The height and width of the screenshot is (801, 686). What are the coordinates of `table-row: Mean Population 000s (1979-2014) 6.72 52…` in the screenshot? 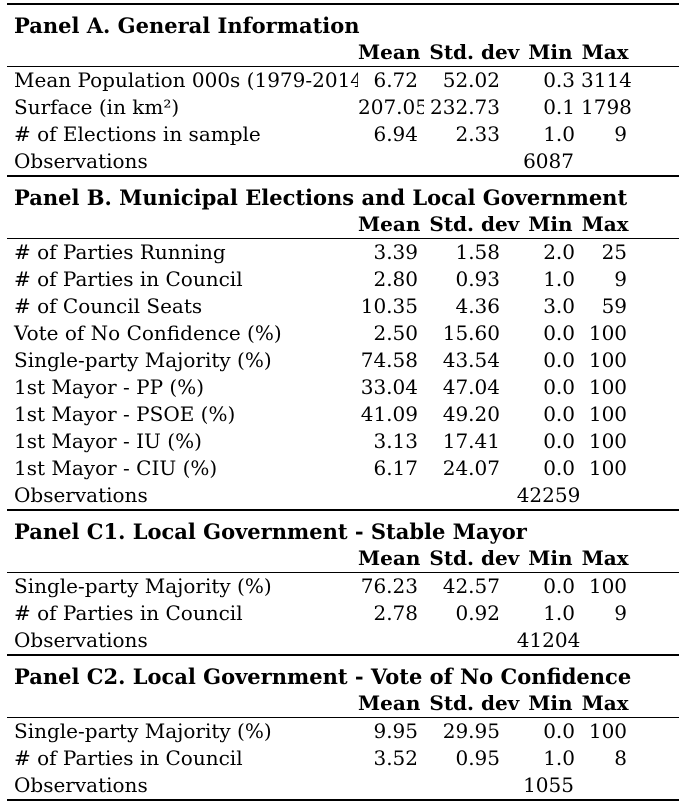 It's located at (343, 80).